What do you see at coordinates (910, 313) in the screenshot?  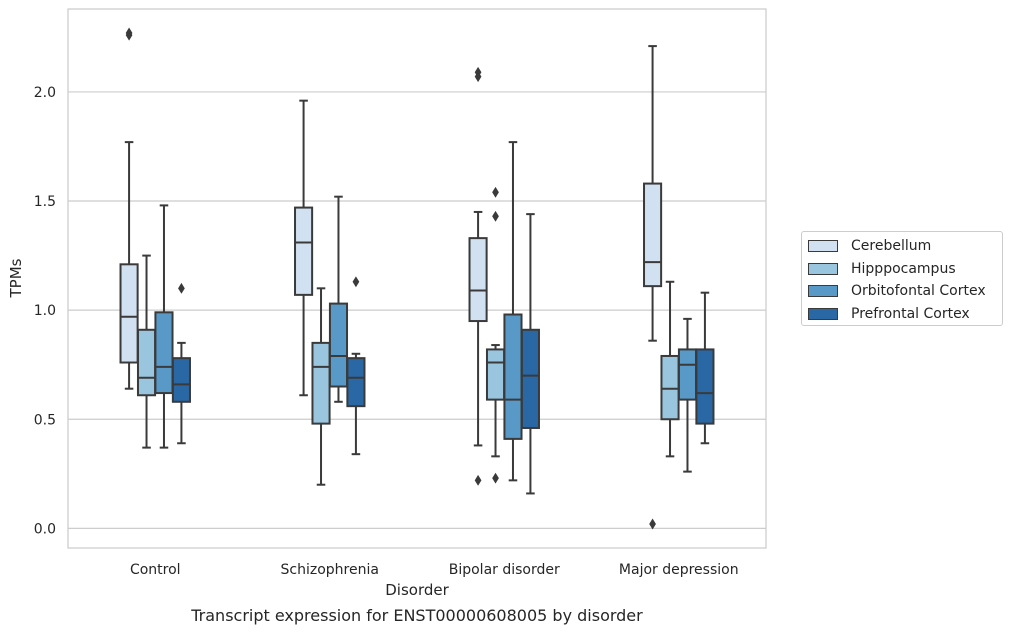 I see `legend-label: Prefrontal Cortex` at bounding box center [910, 313].